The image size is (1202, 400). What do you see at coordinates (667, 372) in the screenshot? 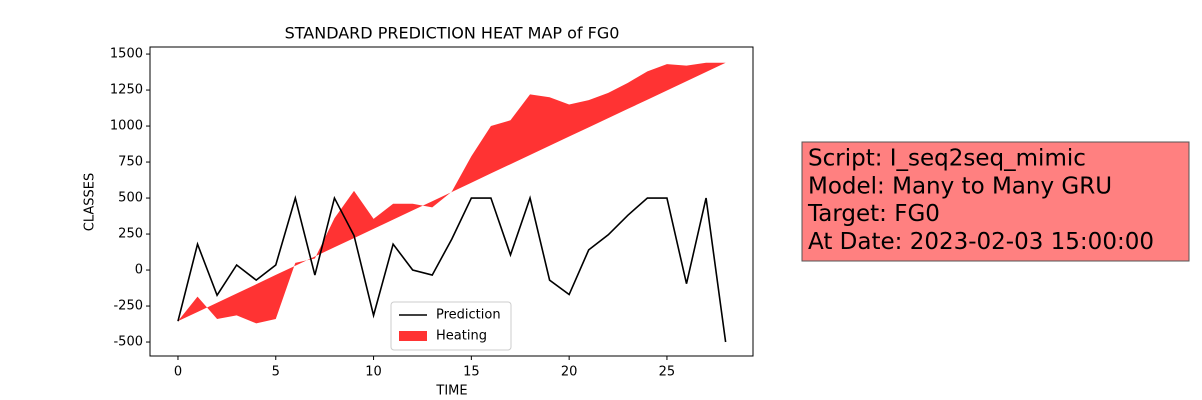
I see `x-tick-label: 25` at bounding box center [667, 372].